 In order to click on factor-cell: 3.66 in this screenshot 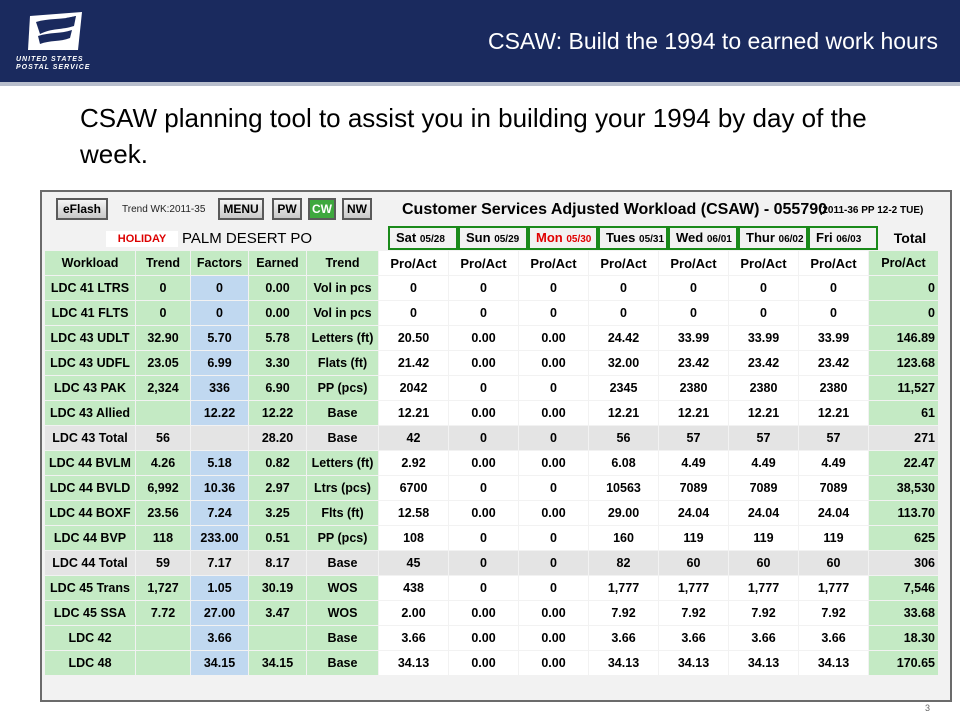, I will do `click(219, 638)`.